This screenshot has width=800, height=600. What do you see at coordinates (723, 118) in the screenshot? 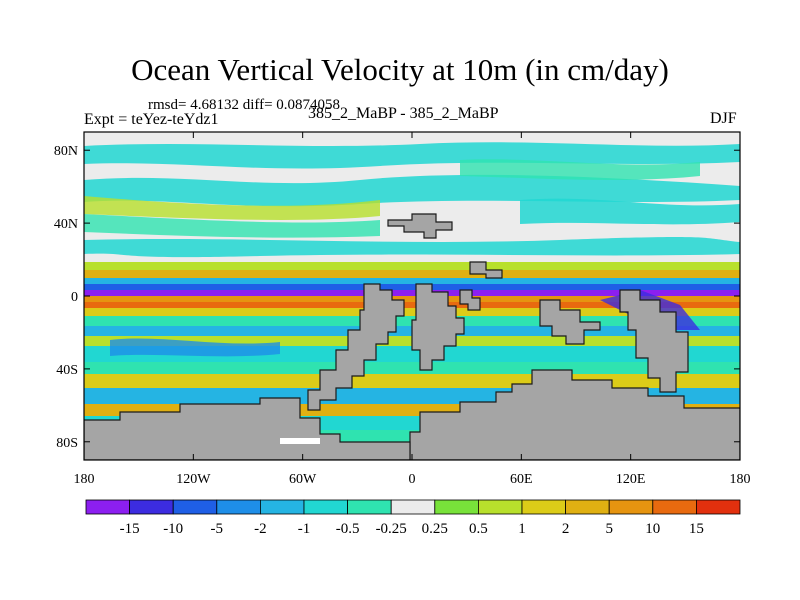
I see `season-label: DJF` at bounding box center [723, 118].